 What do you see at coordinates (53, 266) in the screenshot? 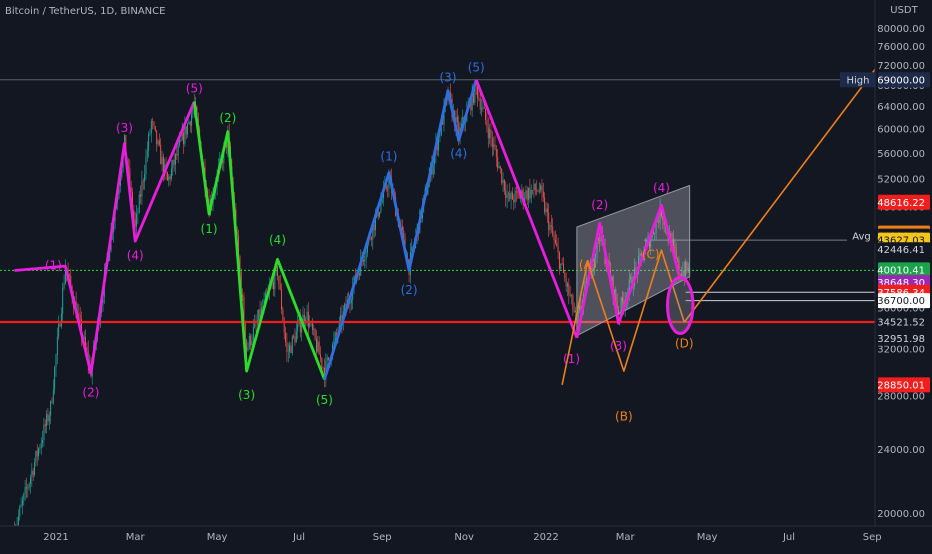
I see `wave-label: (1)` at bounding box center [53, 266].